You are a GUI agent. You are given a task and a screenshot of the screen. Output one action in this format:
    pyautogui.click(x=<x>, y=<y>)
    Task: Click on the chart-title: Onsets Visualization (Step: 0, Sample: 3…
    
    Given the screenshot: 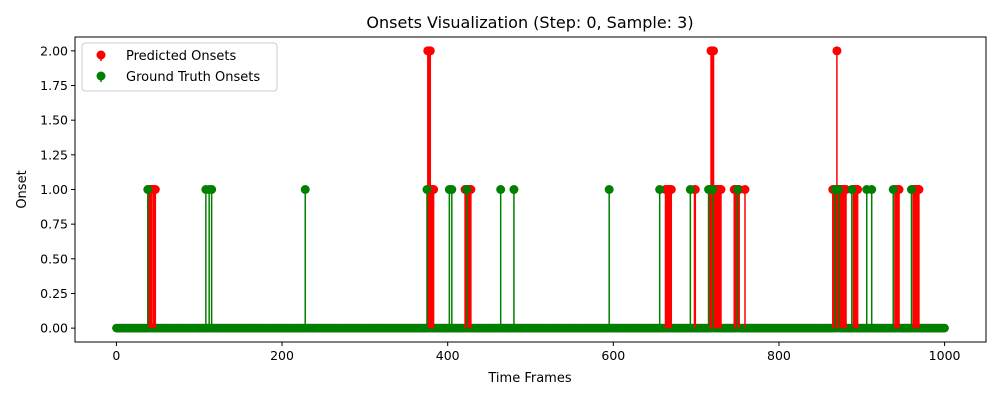 What is the action you would take?
    pyautogui.click(x=529, y=22)
    